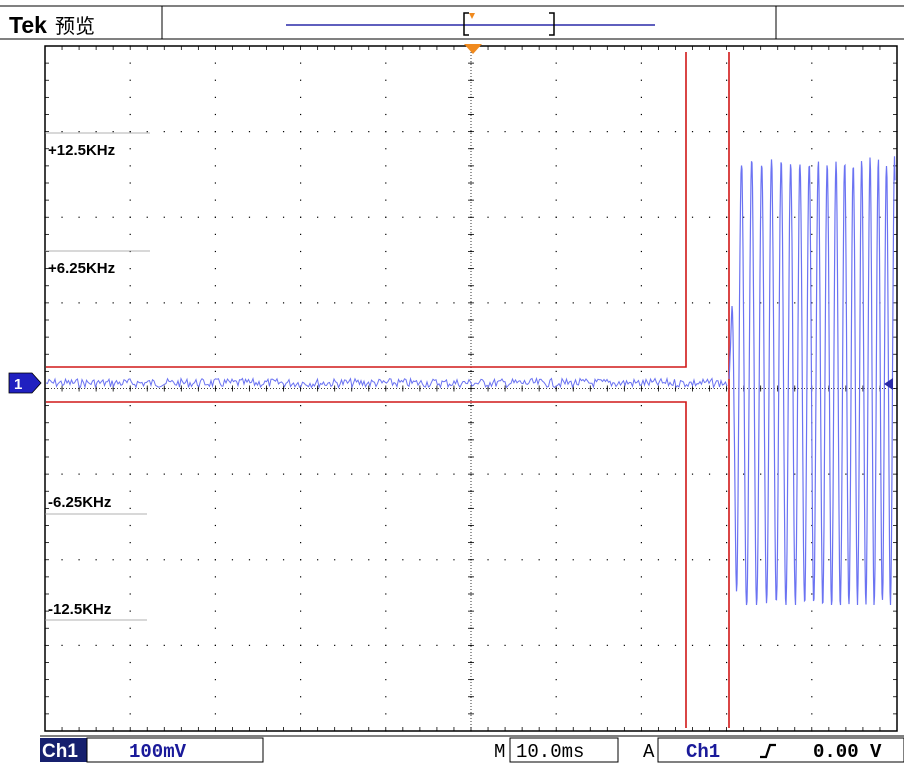 This screenshot has height=765, width=904. I want to click on channel-1-marker: 1, so click(25, 383).